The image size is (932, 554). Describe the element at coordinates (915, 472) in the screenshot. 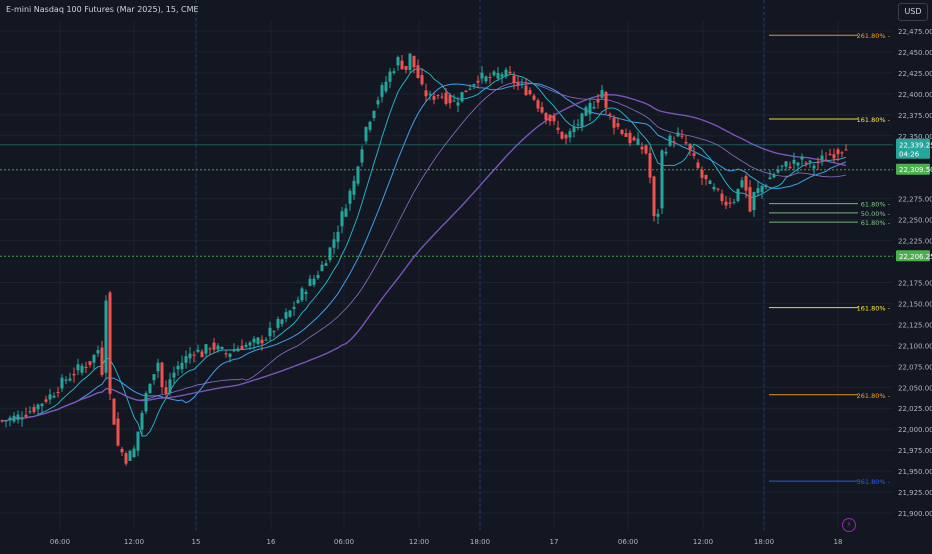

I see `y-tick-label: 21,950.00` at that location.